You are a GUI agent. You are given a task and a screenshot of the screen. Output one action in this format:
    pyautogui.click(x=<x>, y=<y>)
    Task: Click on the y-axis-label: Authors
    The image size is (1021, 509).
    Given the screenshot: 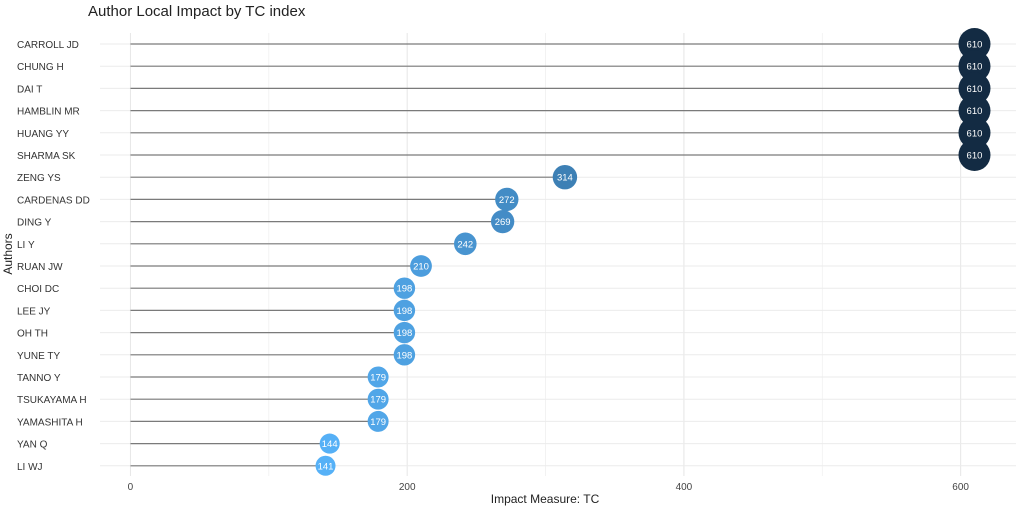 What is the action you would take?
    pyautogui.click(x=8, y=253)
    